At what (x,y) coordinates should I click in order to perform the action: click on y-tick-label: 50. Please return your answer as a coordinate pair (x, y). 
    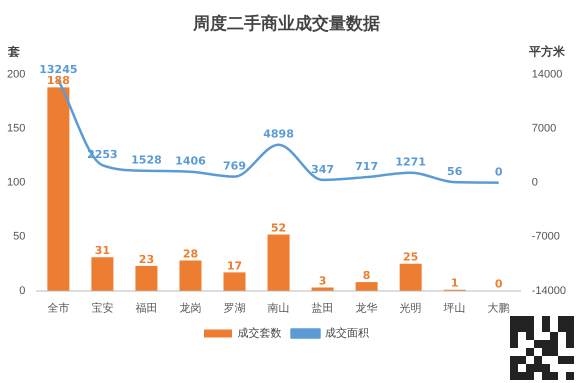
    Looking at the image, I should click on (19, 236).